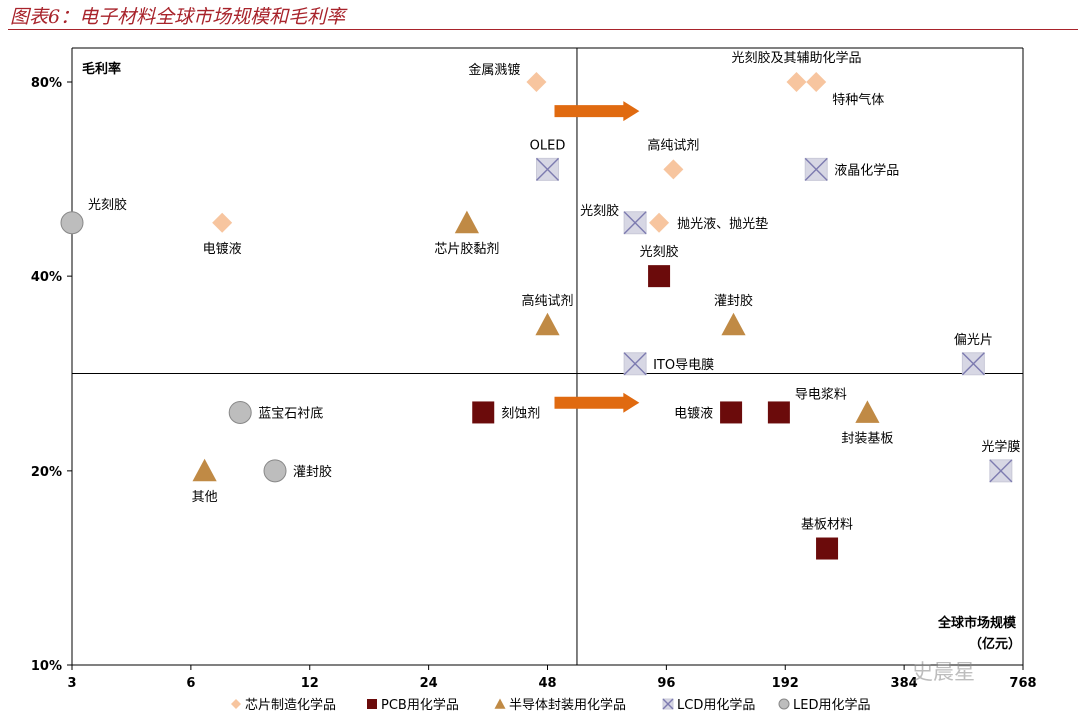  I want to click on x-tick-label: 3, so click(71, 683).